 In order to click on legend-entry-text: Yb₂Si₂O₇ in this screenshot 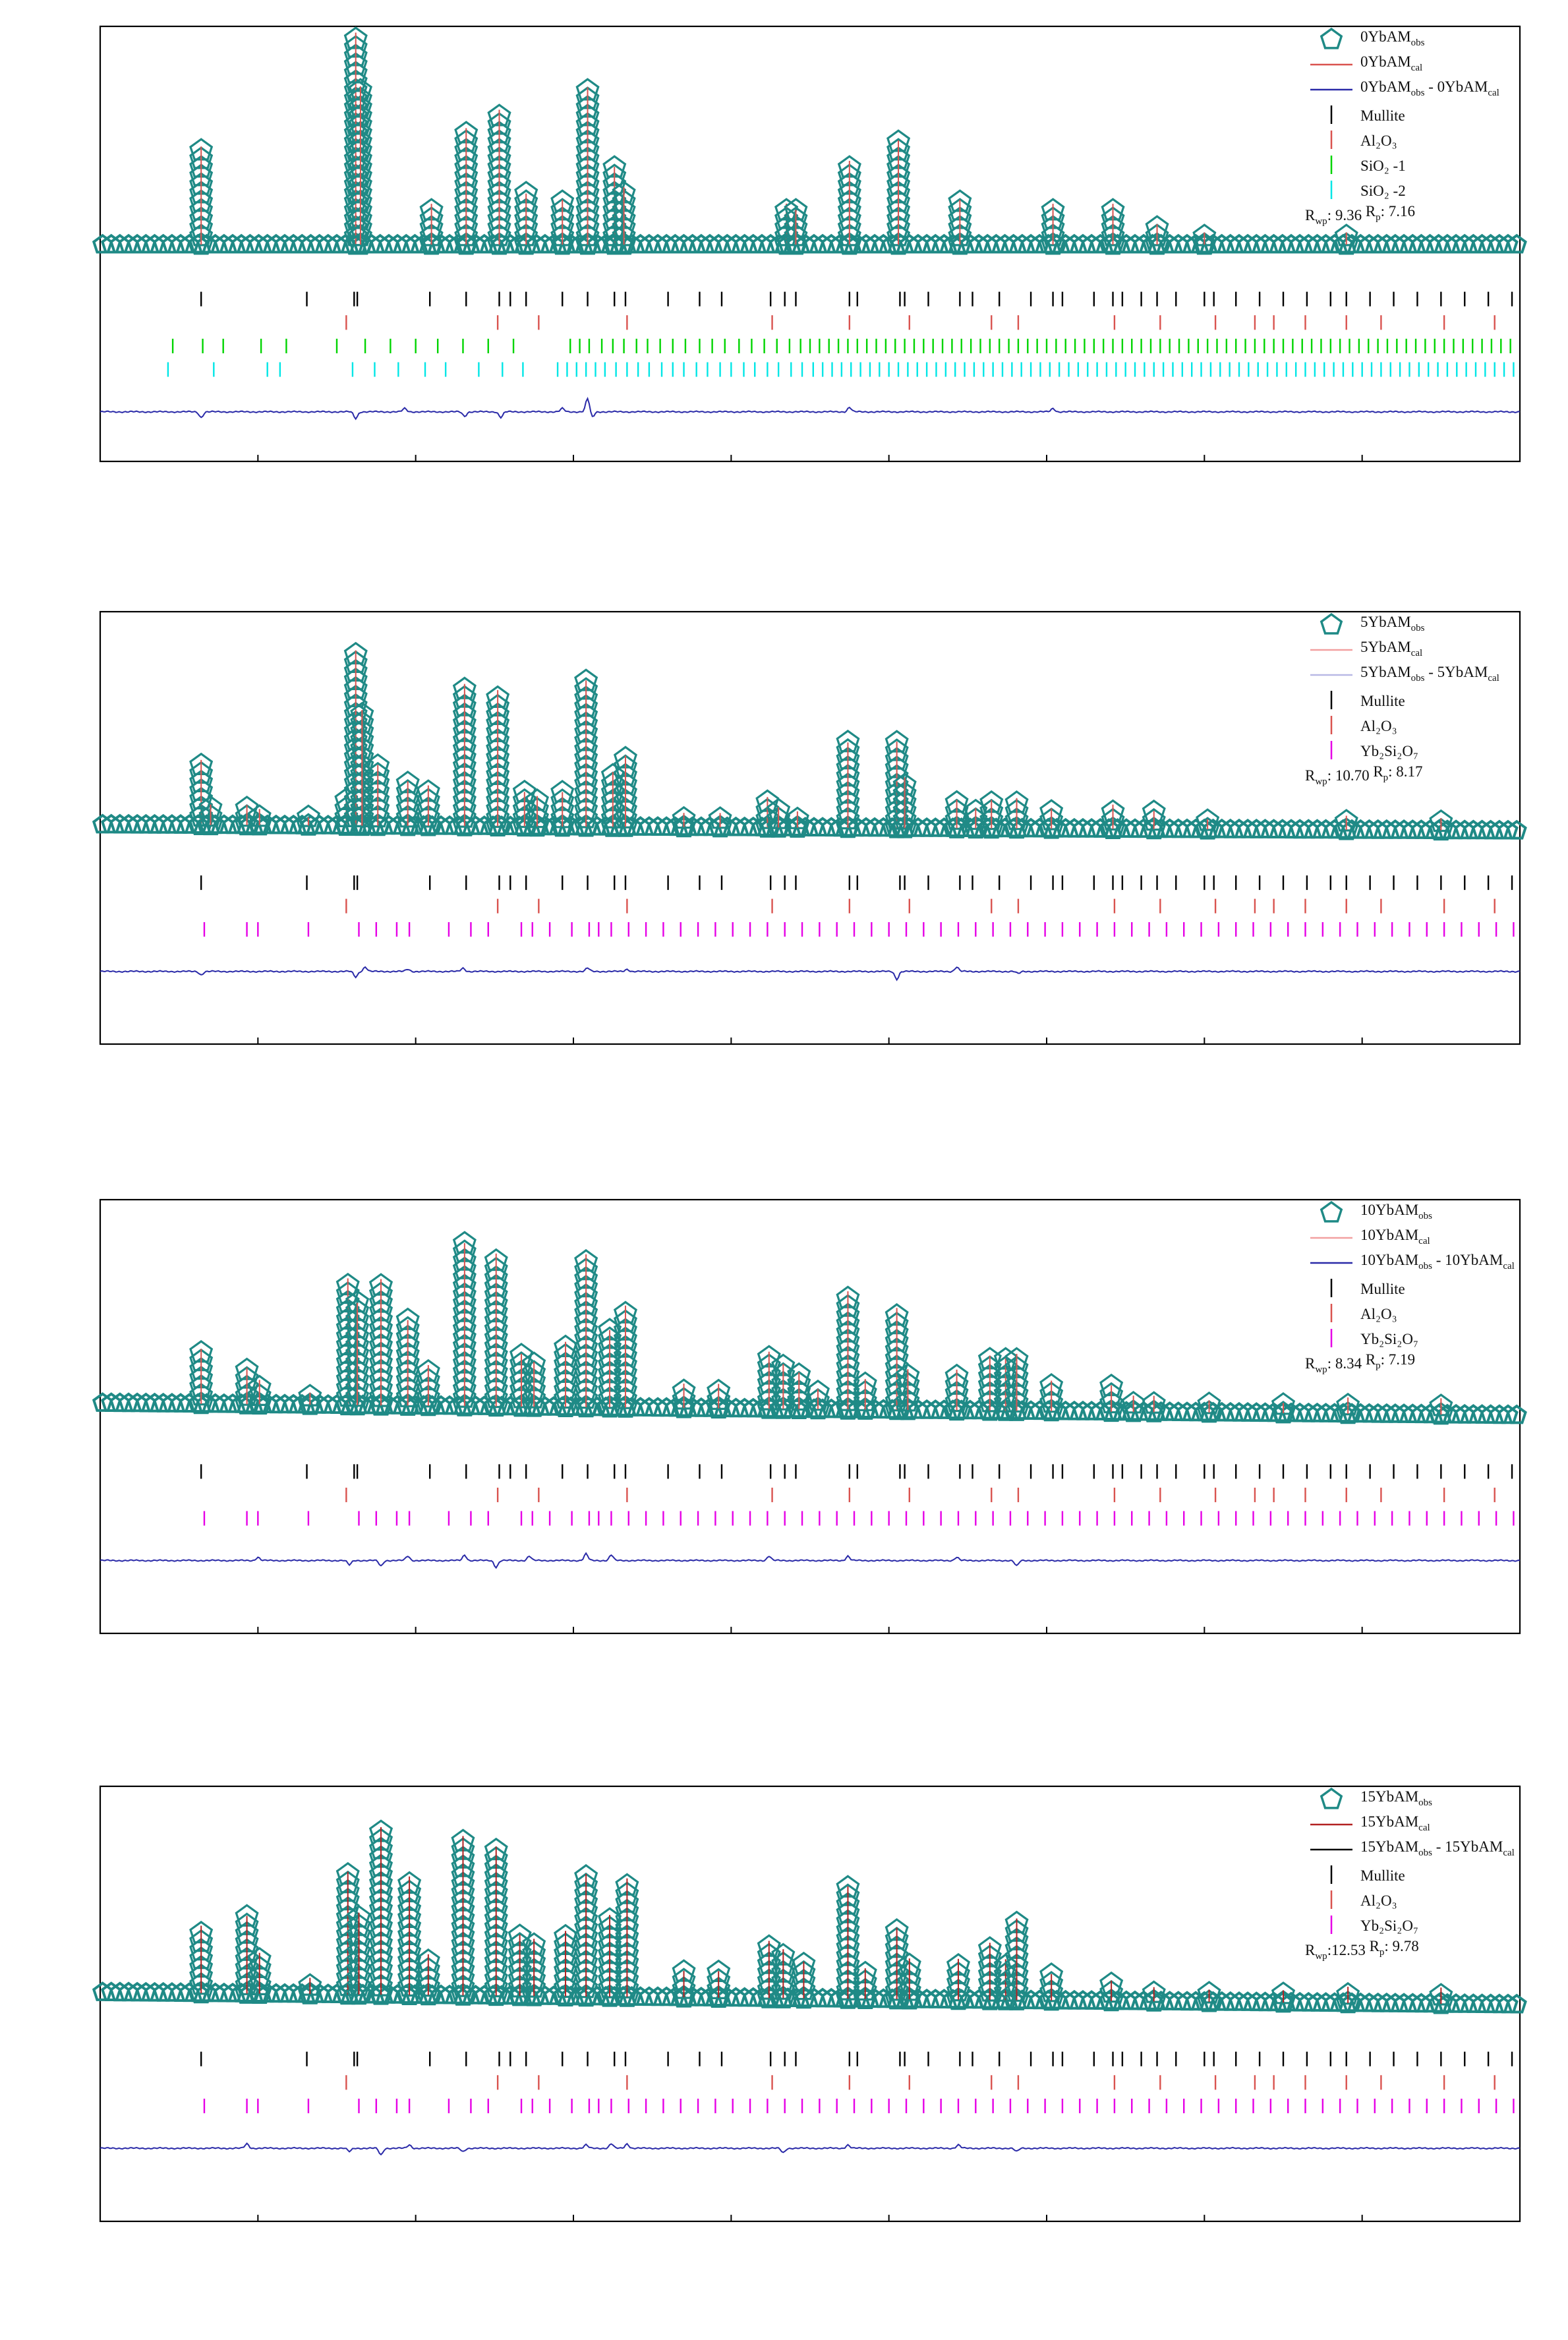, I will do `click(1389, 751)`.